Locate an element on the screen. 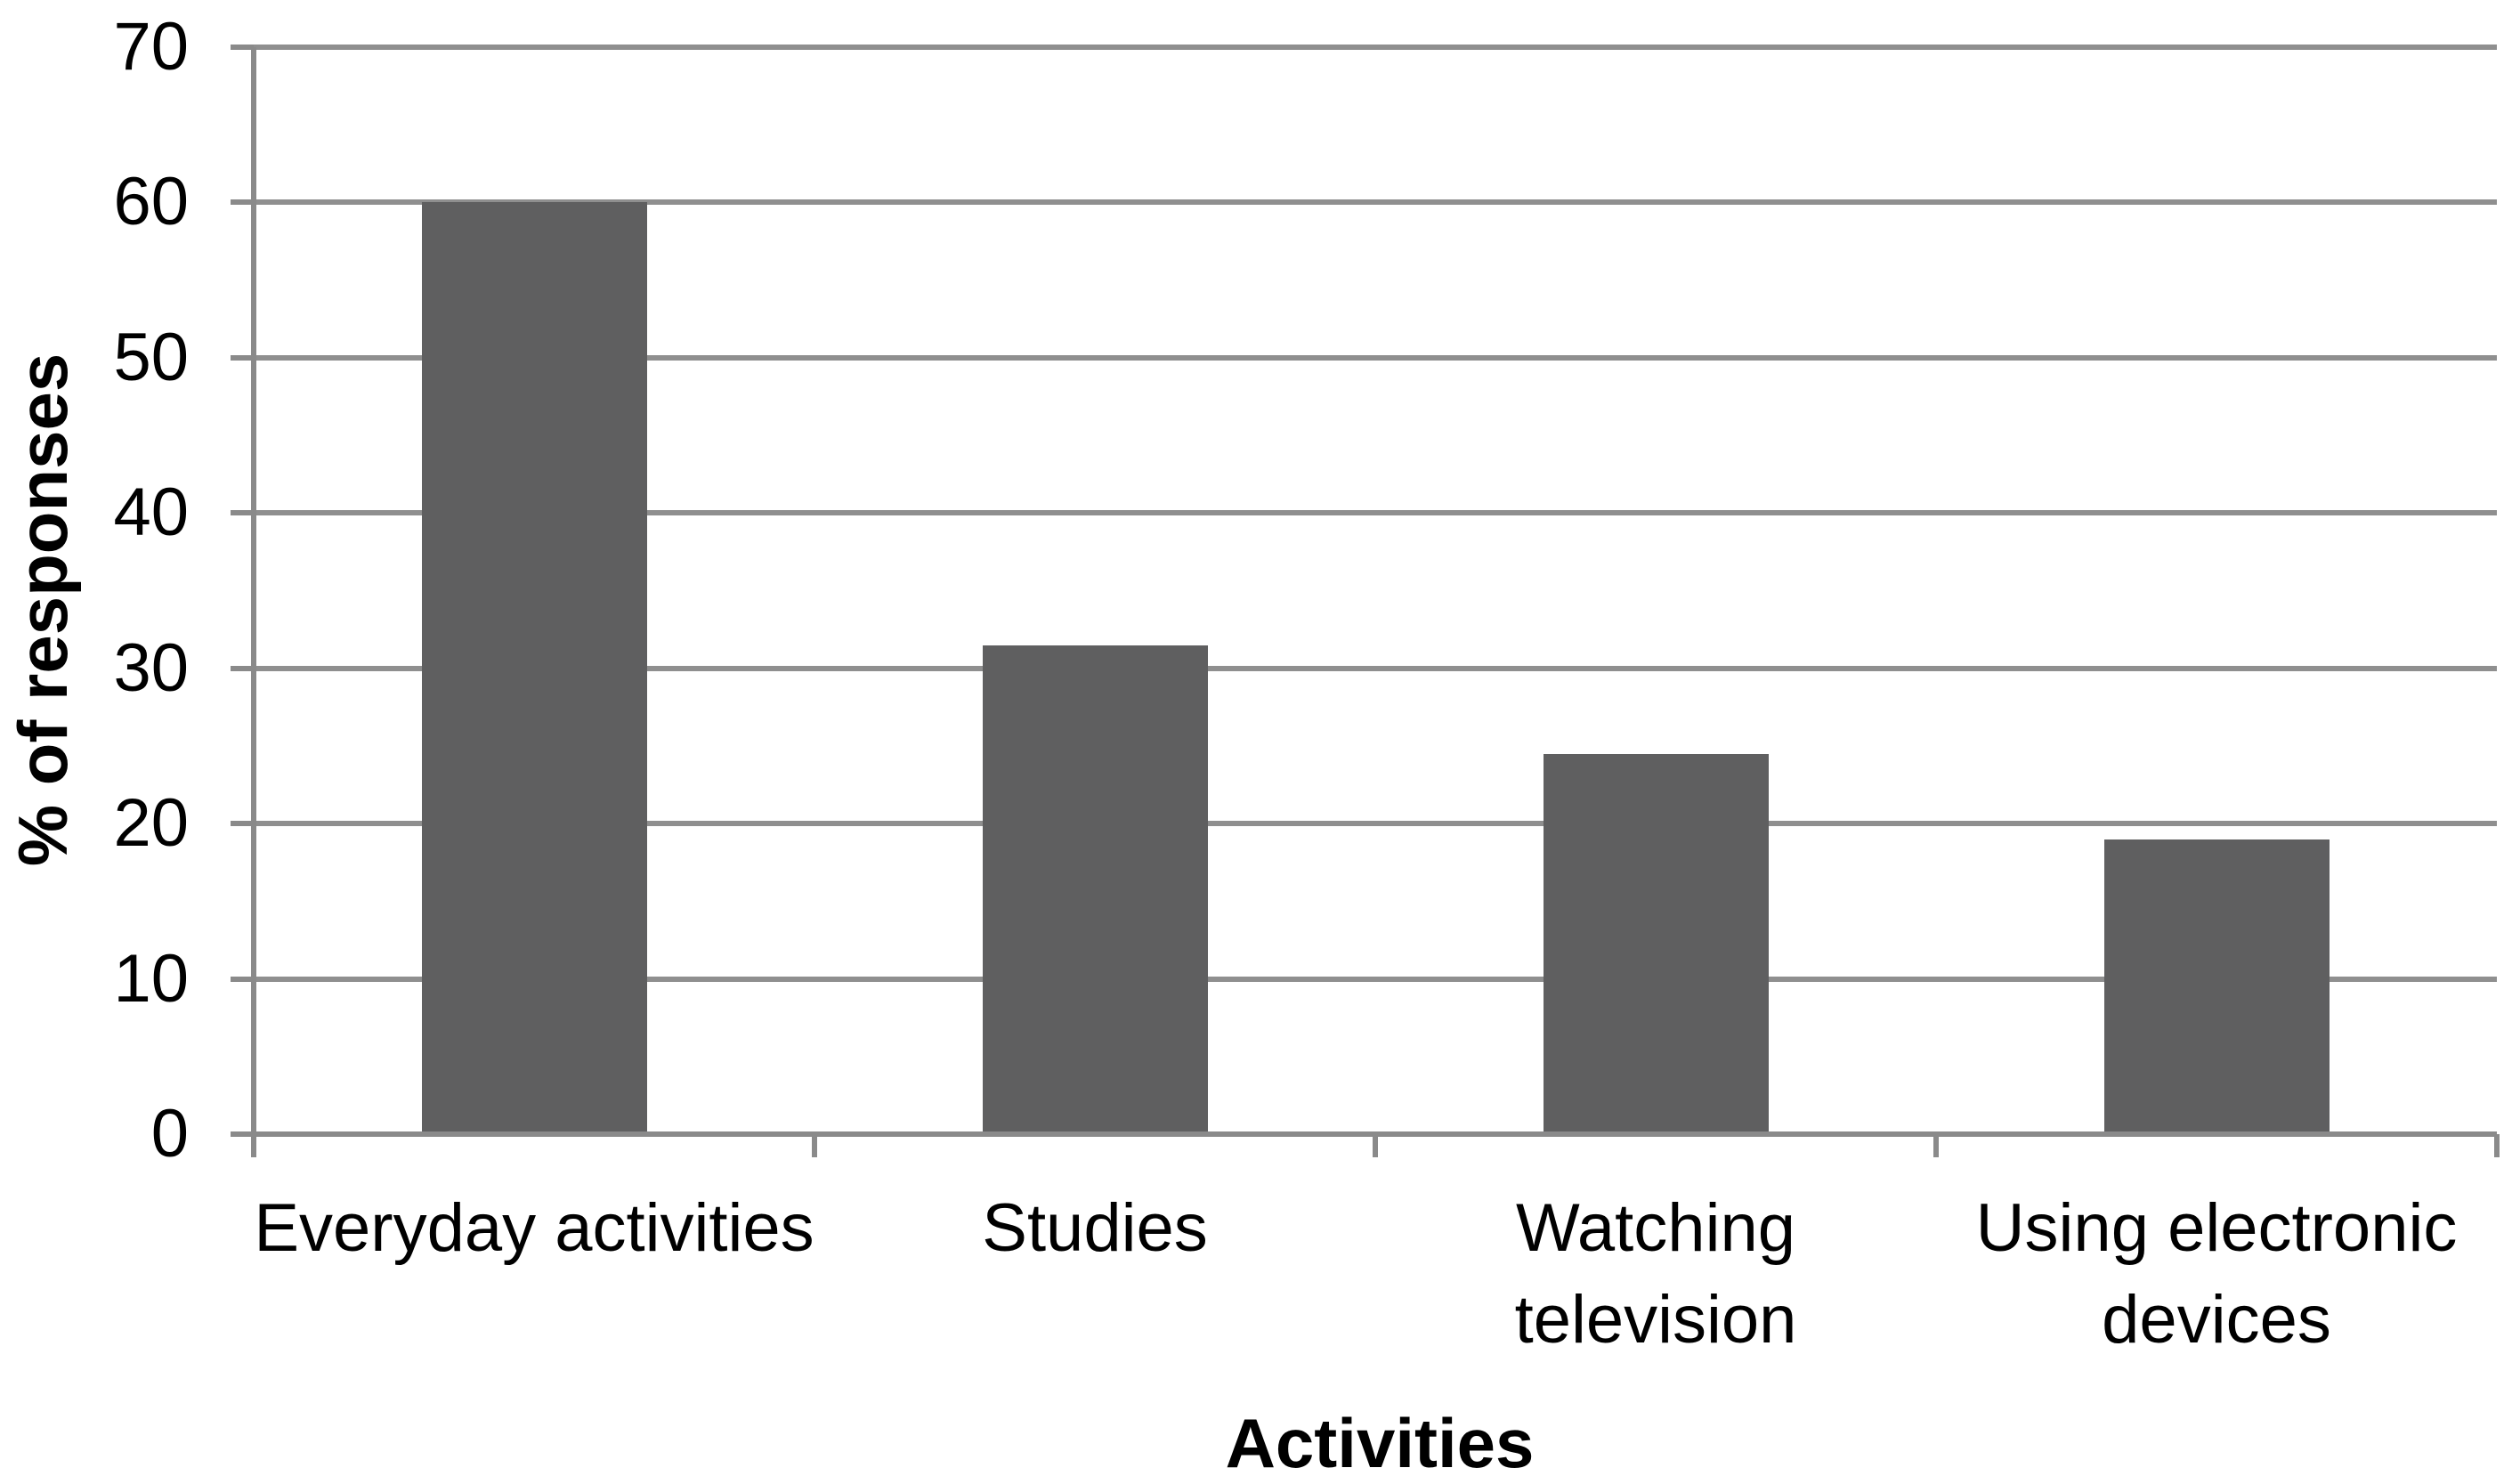 The width and height of the screenshot is (2520, 1476). y-tick-label: 40 is located at coordinates (151, 512).